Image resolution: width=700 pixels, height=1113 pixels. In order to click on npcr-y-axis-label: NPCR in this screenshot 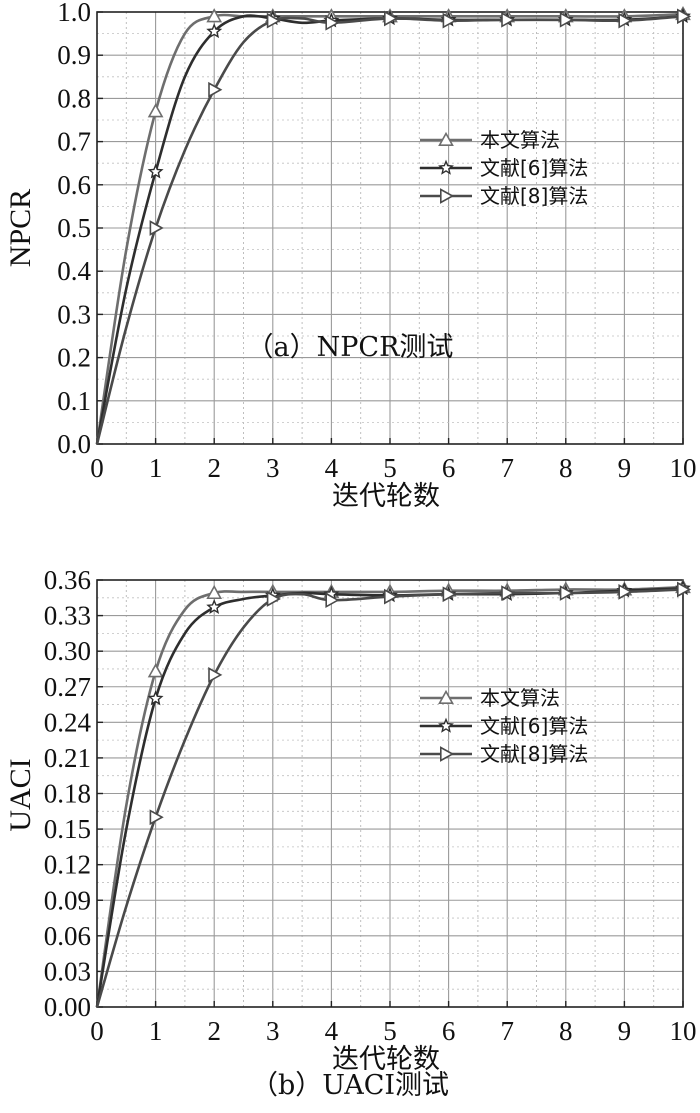, I will do `click(20, 228)`.